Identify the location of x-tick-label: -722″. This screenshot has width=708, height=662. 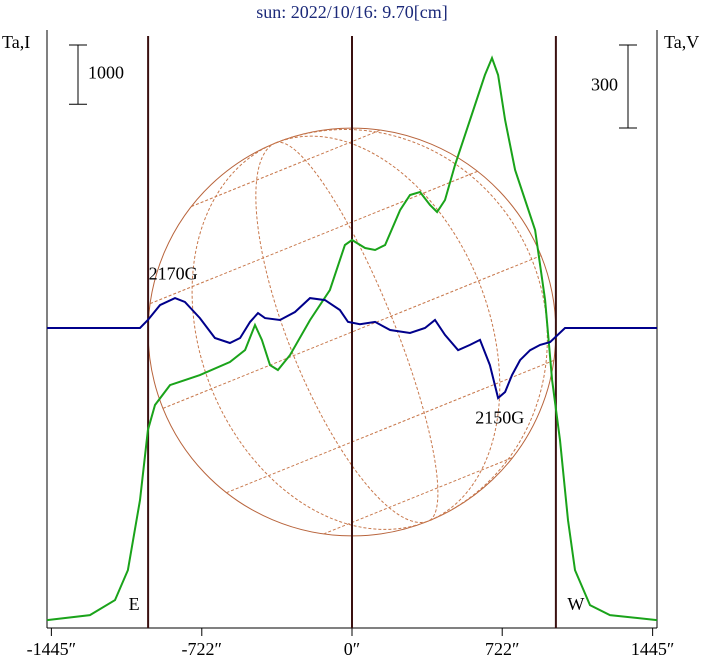
(202, 649).